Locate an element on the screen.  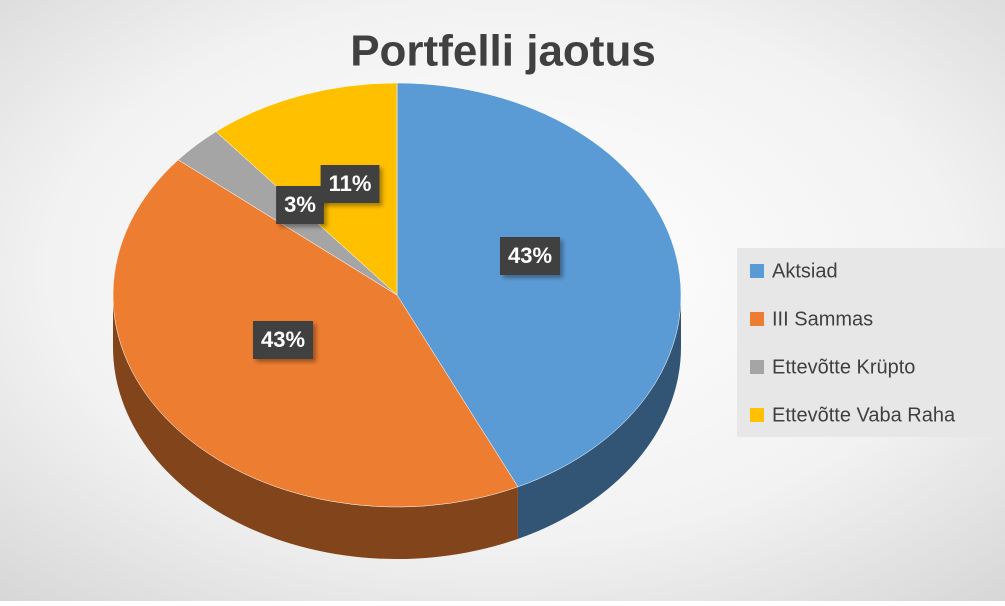
data-label: 11% is located at coordinates (350, 183).